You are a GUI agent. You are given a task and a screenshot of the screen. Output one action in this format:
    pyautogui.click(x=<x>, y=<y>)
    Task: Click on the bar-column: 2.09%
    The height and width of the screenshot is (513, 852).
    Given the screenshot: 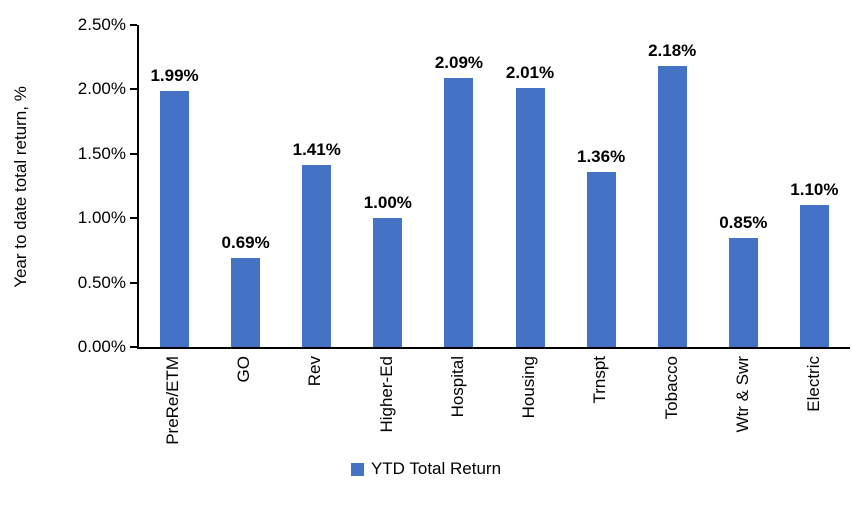 What is the action you would take?
    pyautogui.click(x=458, y=186)
    